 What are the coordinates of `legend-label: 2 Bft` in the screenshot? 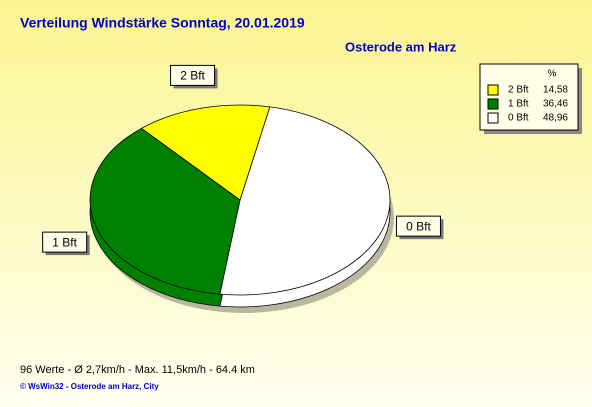 It's located at (518, 90).